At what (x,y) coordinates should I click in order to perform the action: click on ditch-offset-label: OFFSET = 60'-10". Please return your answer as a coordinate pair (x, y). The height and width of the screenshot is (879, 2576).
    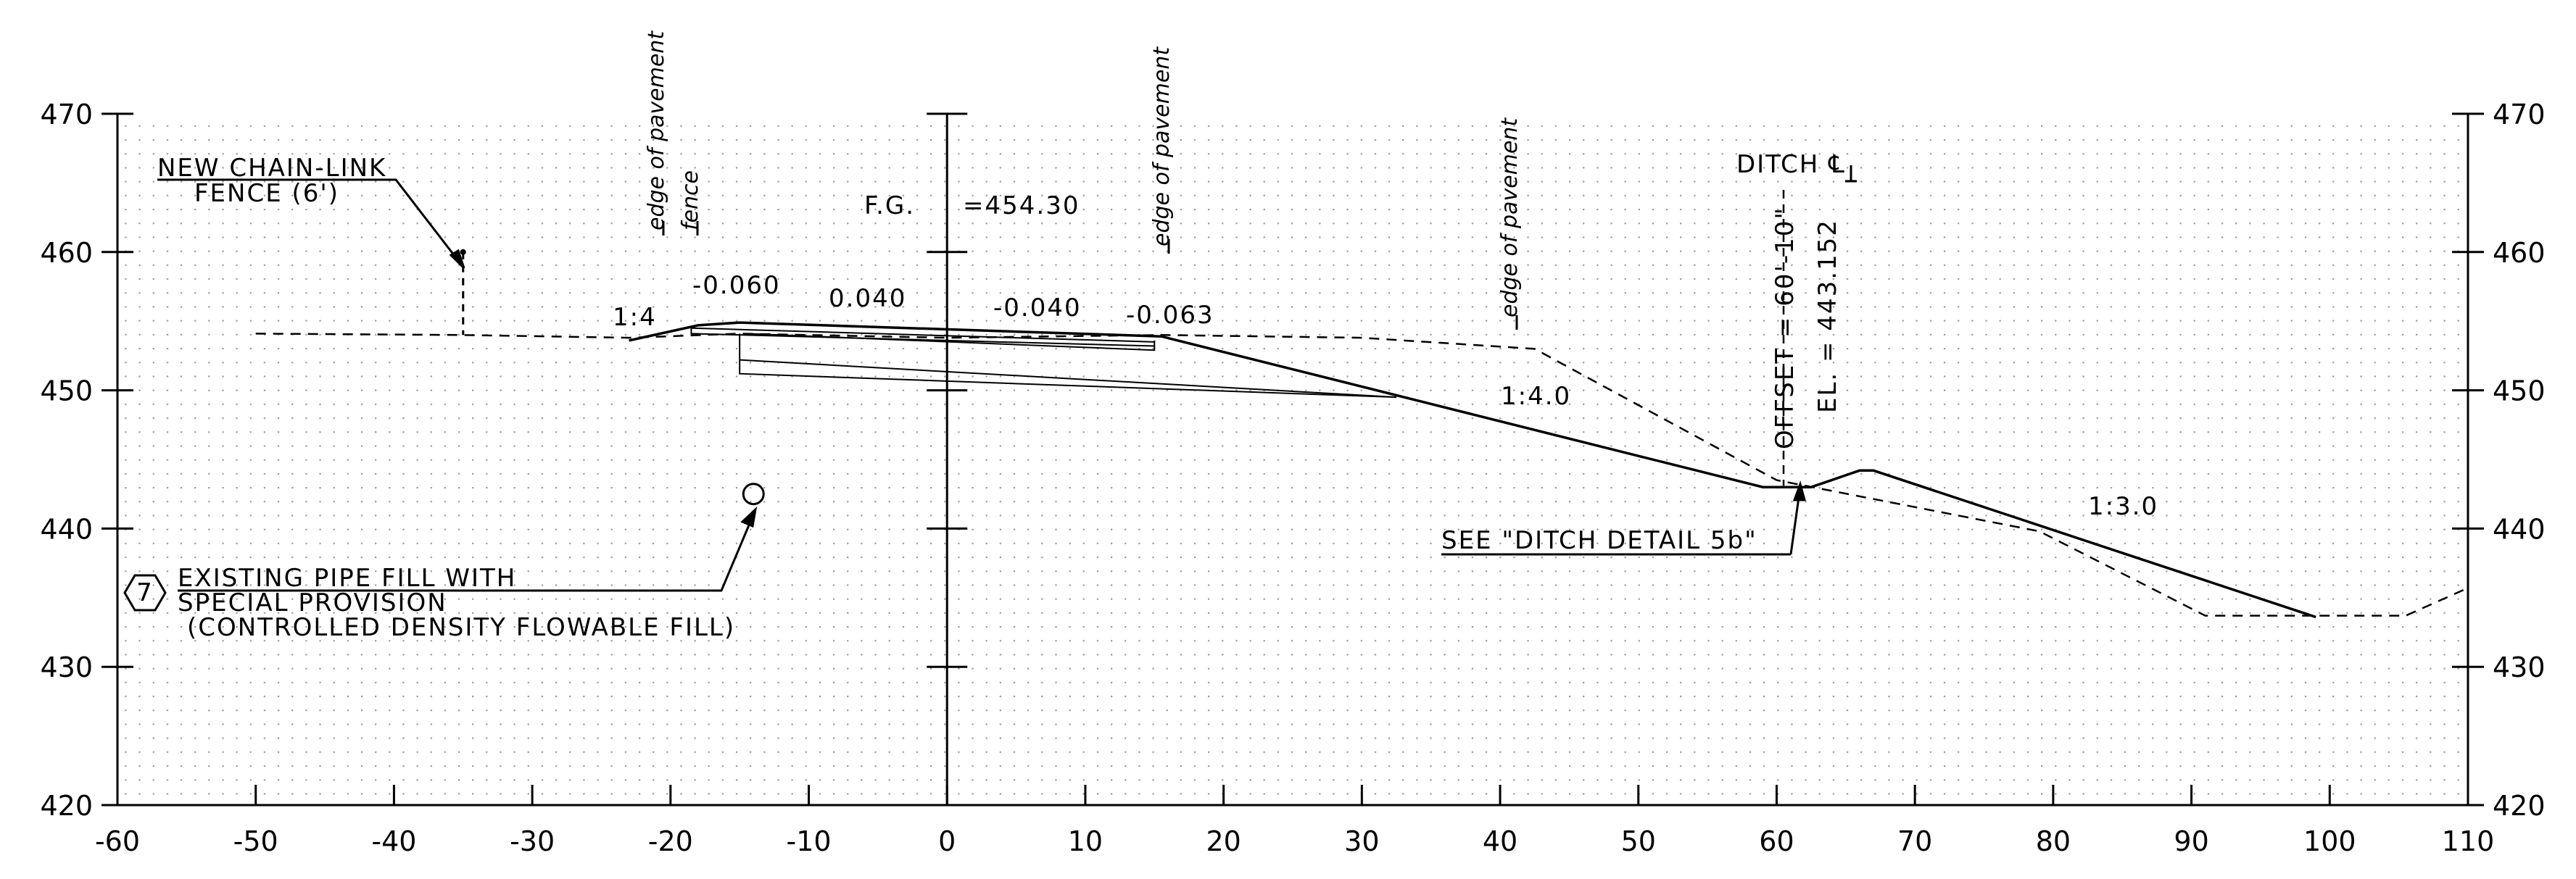
    Looking at the image, I should click on (1786, 328).